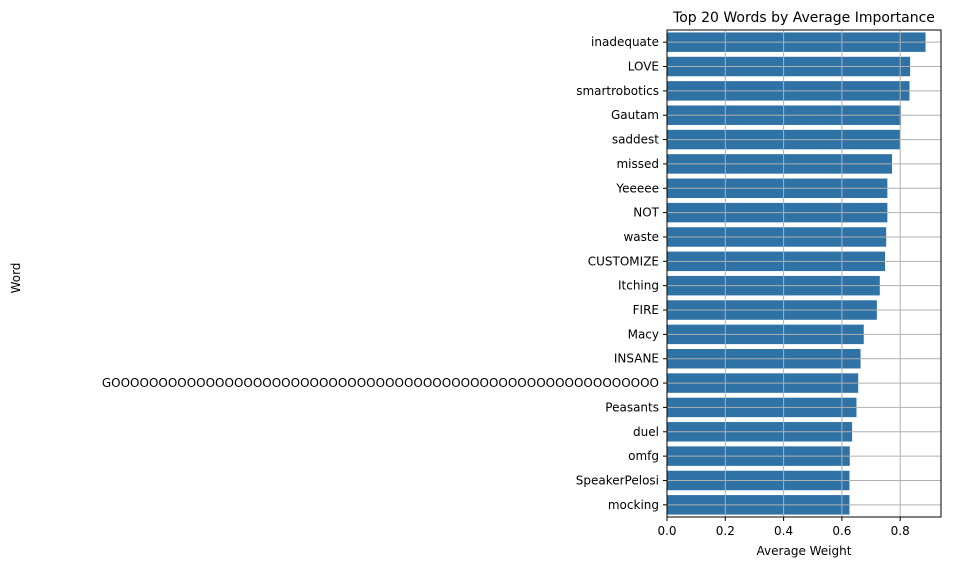  What do you see at coordinates (633, 505) in the screenshot?
I see `y-tick-label: mocking` at bounding box center [633, 505].